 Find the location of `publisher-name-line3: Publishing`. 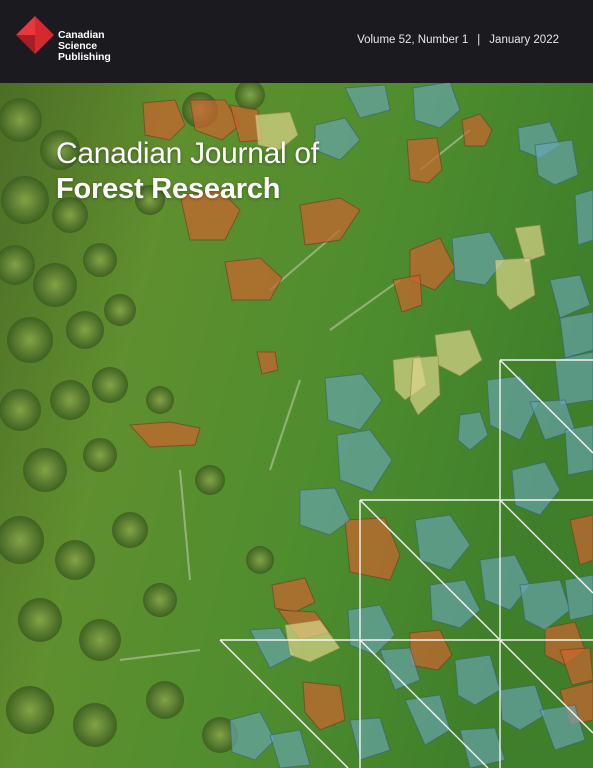

publisher-name-line3: Publishing is located at coordinates (84, 57).